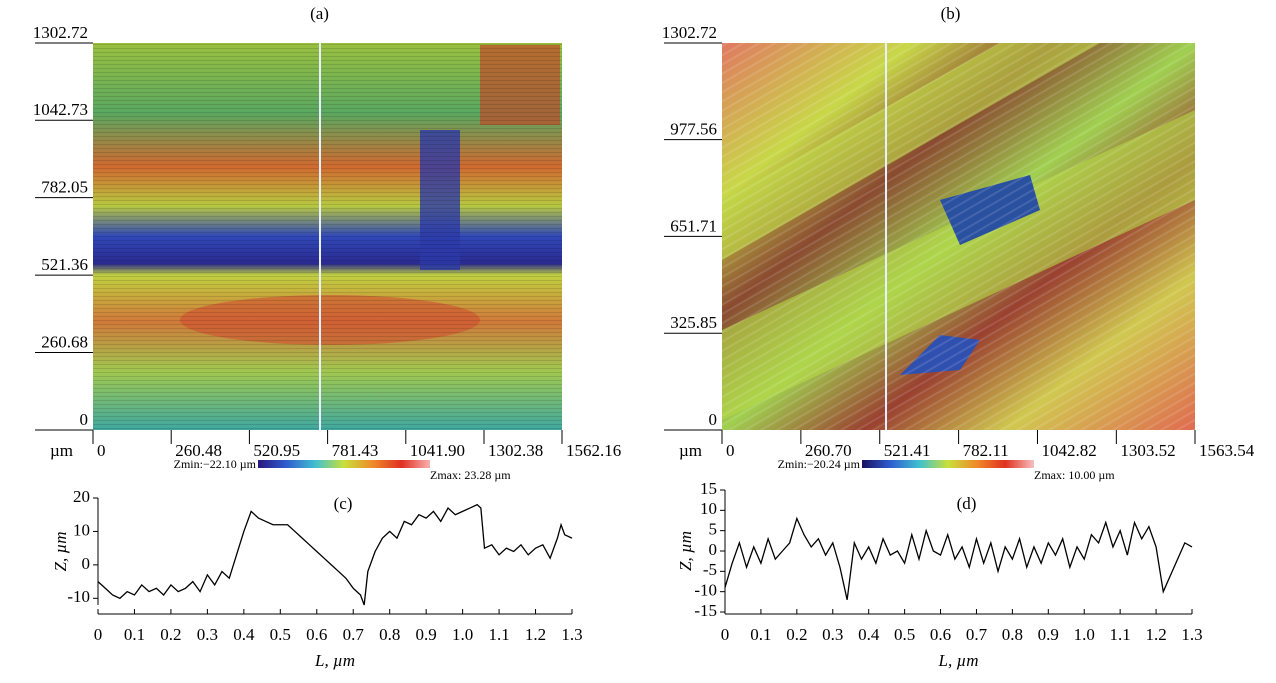  Describe the element at coordinates (343, 503) in the screenshot. I see `panel-title: (c)` at that location.